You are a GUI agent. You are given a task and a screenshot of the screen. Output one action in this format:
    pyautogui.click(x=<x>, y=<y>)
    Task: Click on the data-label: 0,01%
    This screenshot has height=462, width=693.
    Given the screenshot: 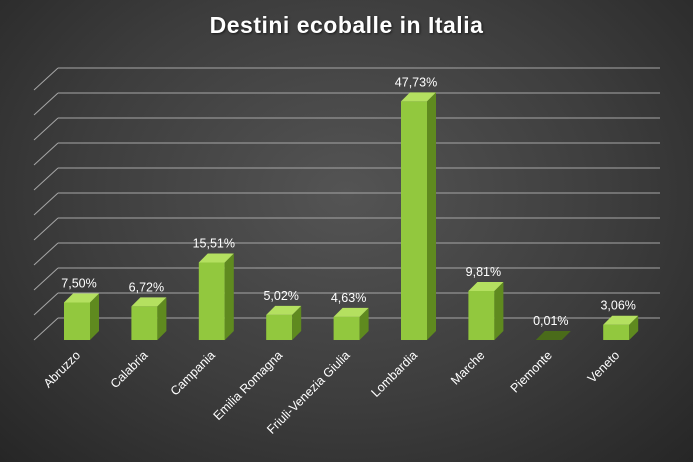 What is the action you would take?
    pyautogui.click(x=550, y=321)
    